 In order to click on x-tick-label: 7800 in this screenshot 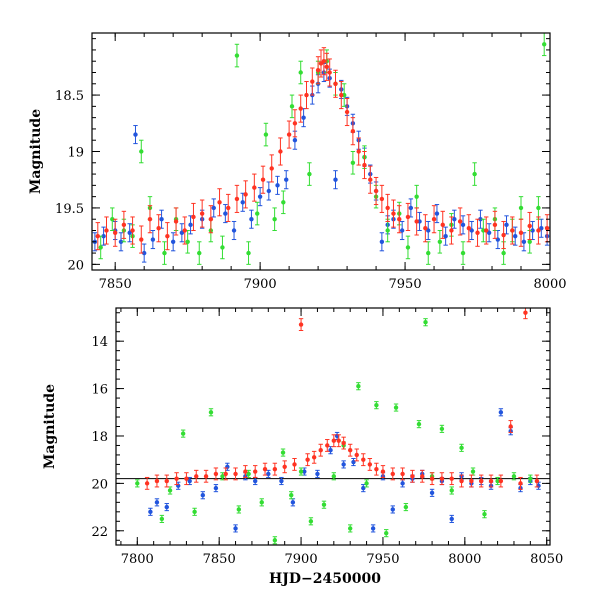, I will do `click(137, 559)`.